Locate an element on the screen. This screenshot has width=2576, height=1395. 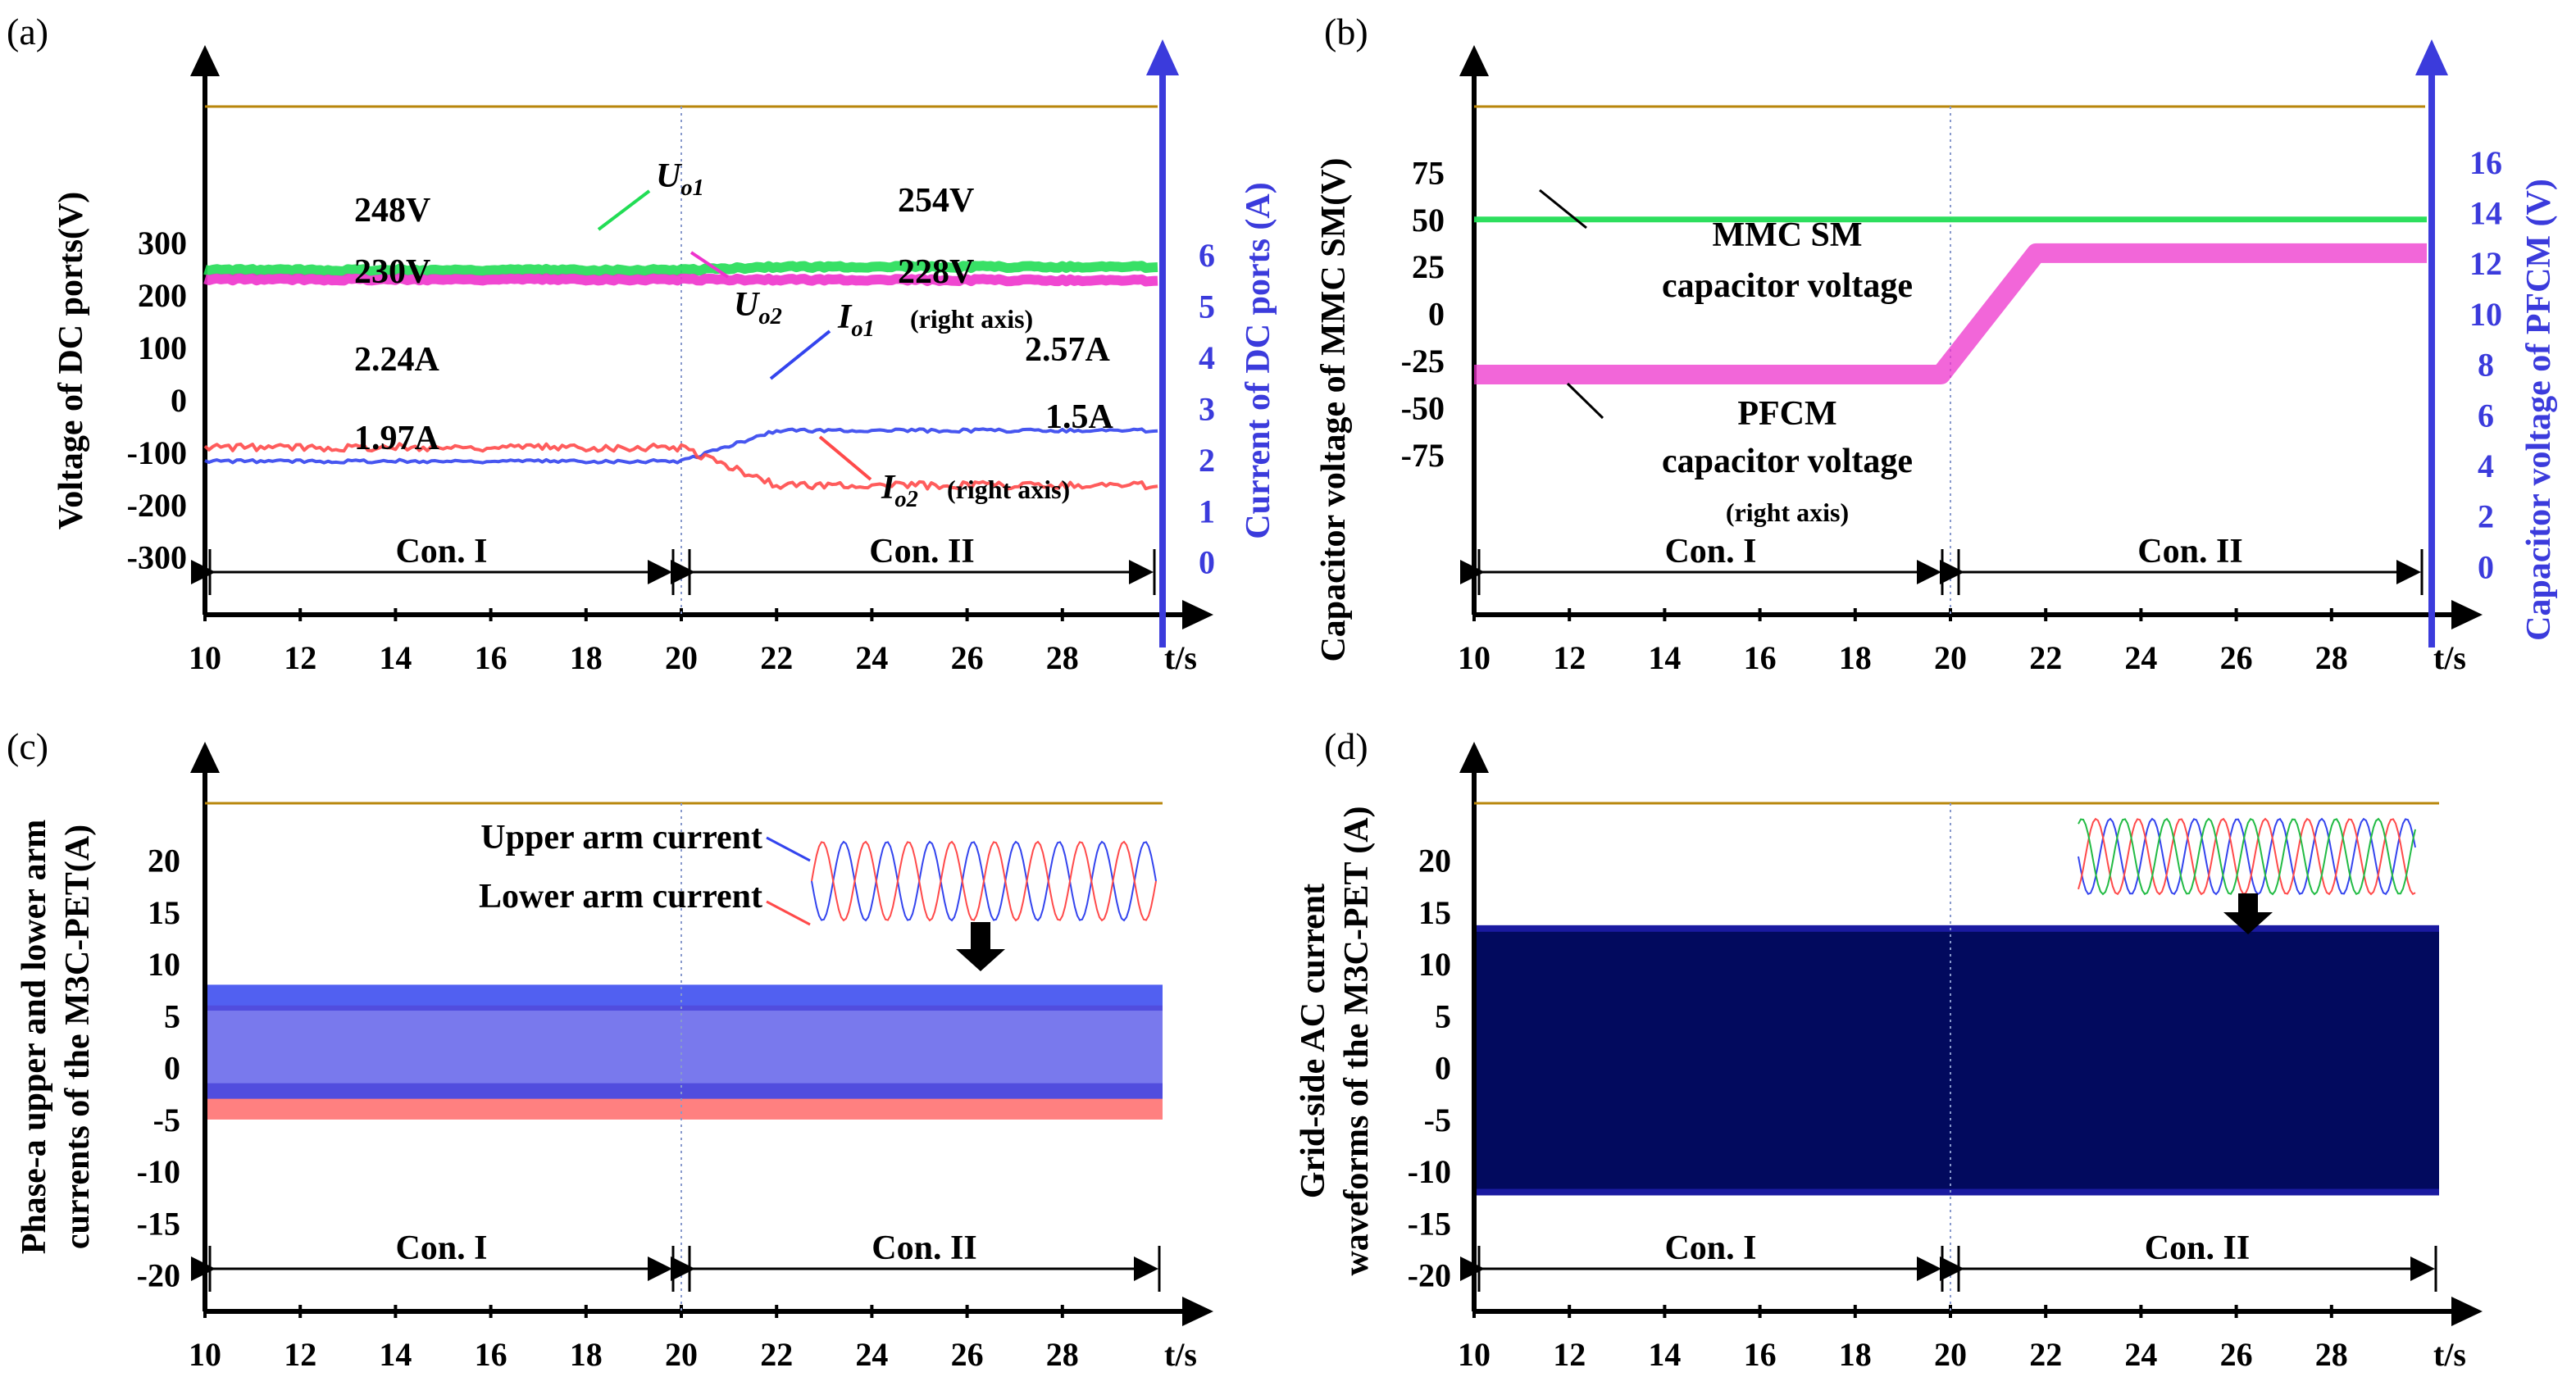
y-tick-label: 300 is located at coordinates (162, 243).